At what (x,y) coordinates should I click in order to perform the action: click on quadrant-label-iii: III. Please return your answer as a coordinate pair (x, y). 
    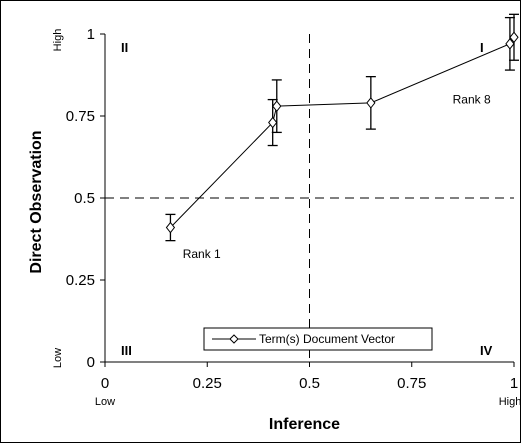
    Looking at the image, I should click on (126, 350).